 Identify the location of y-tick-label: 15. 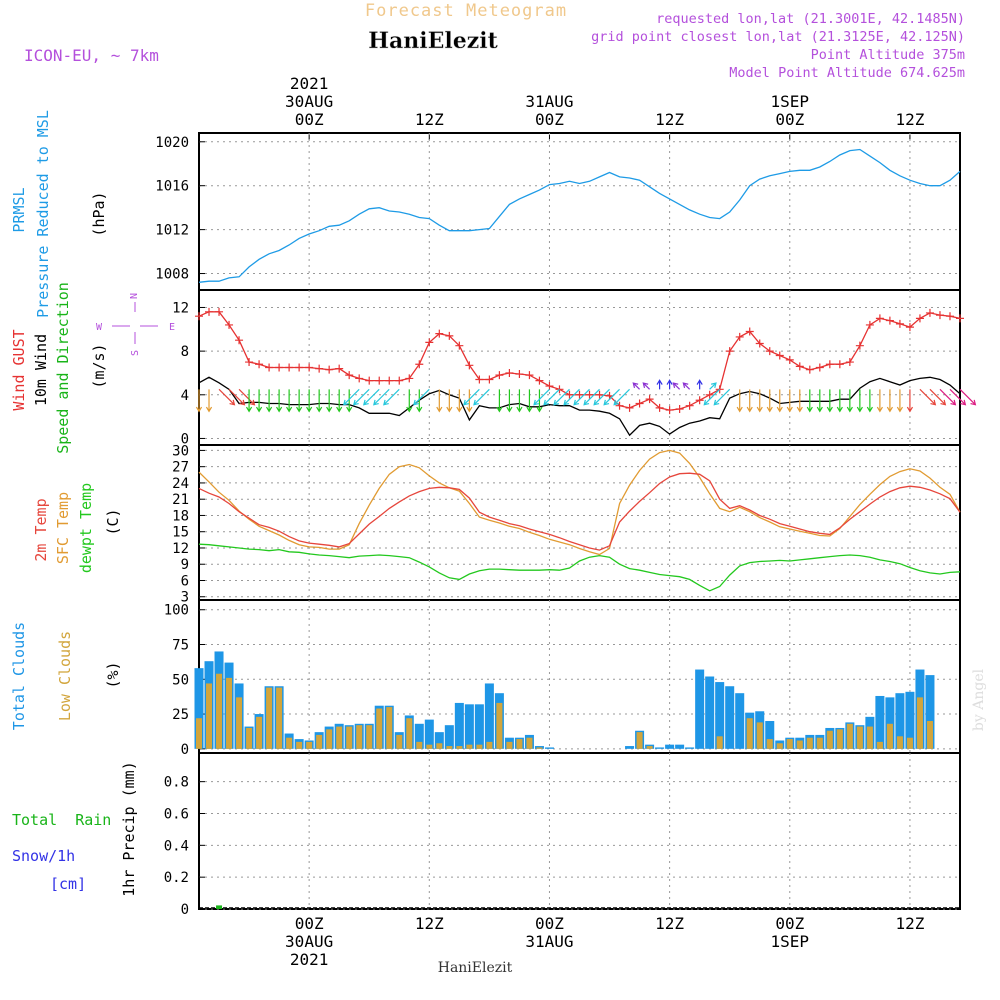
(180, 533).